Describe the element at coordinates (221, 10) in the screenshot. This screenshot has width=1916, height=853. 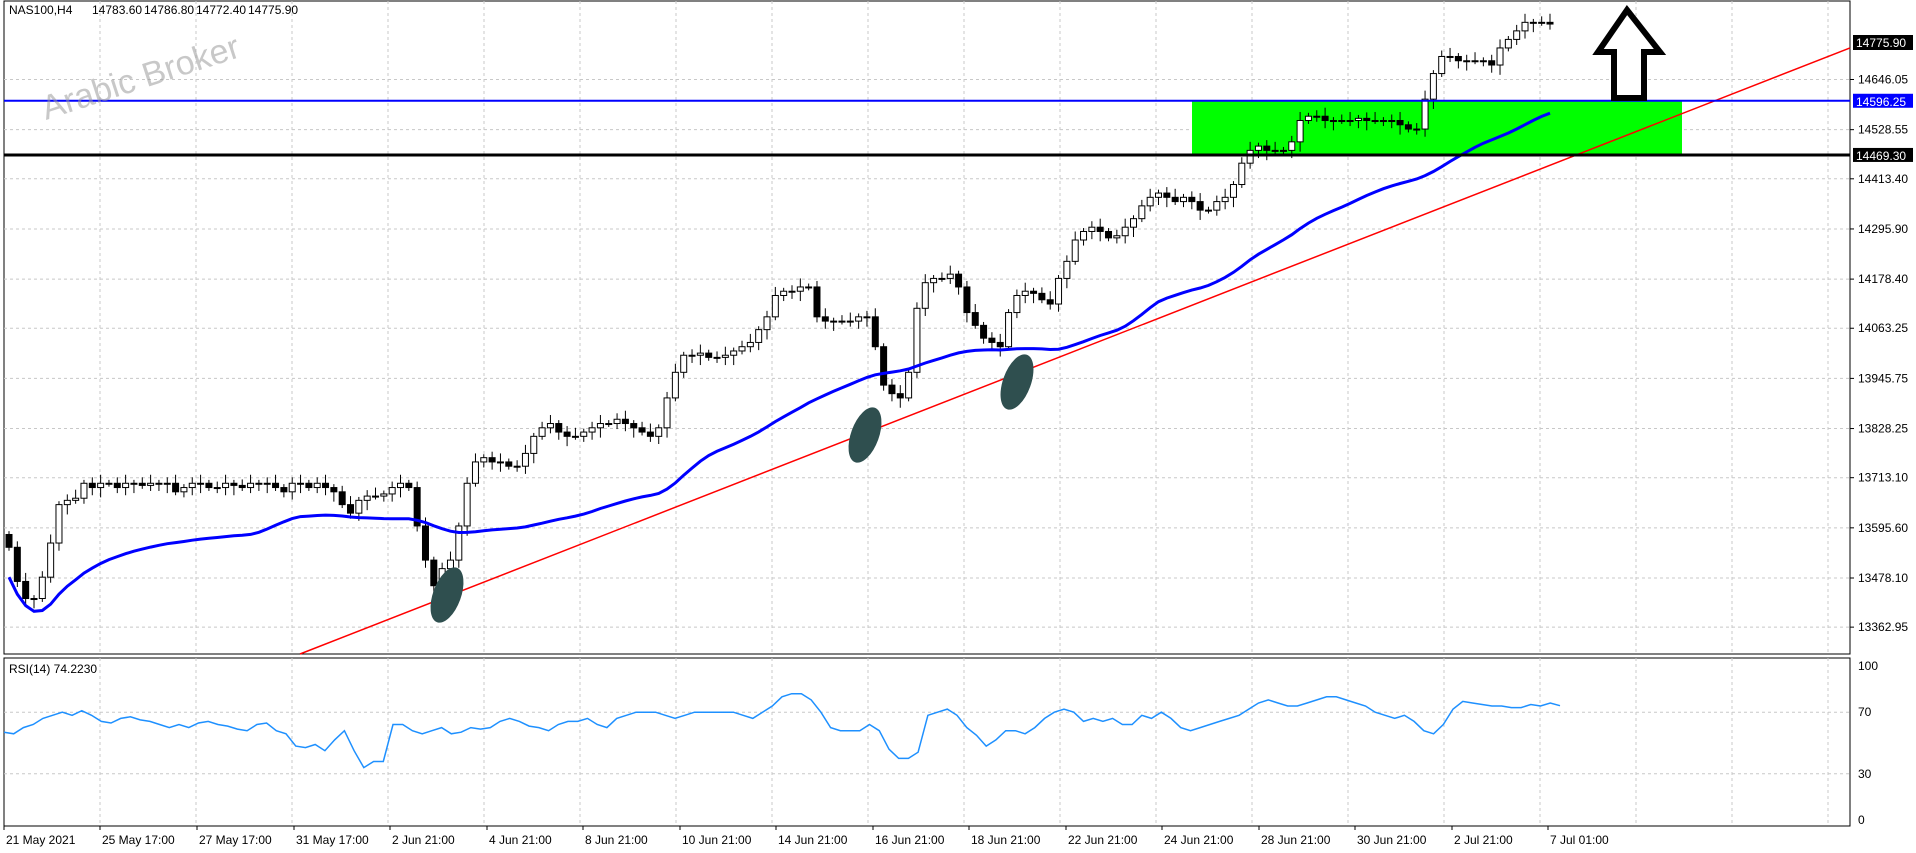
I see `ohlc-value: 14772.40` at that location.